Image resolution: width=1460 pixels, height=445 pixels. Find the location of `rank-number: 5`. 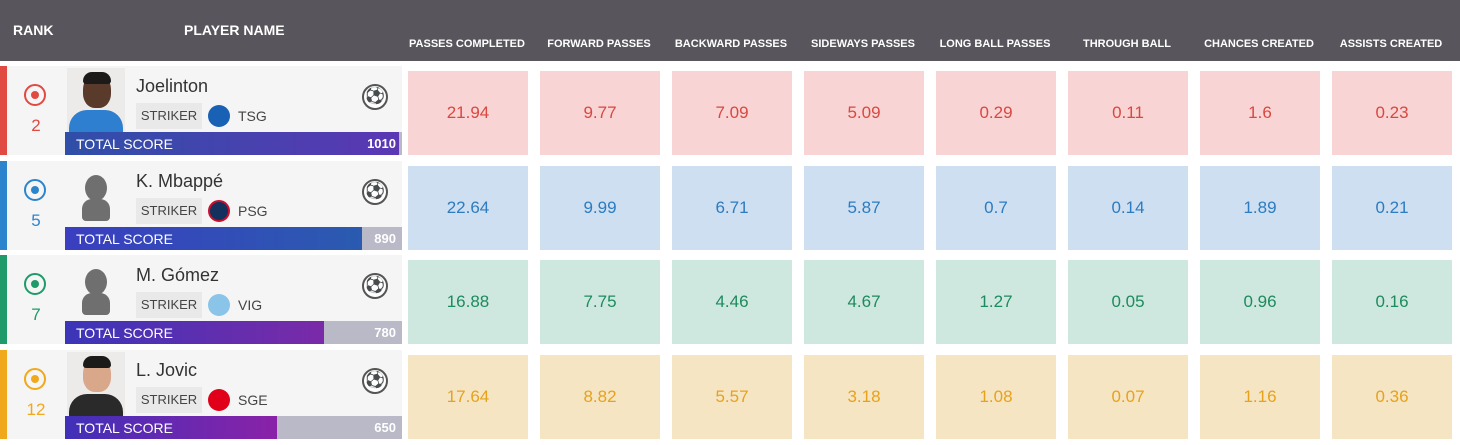

rank-number: 5 is located at coordinates (36, 220).